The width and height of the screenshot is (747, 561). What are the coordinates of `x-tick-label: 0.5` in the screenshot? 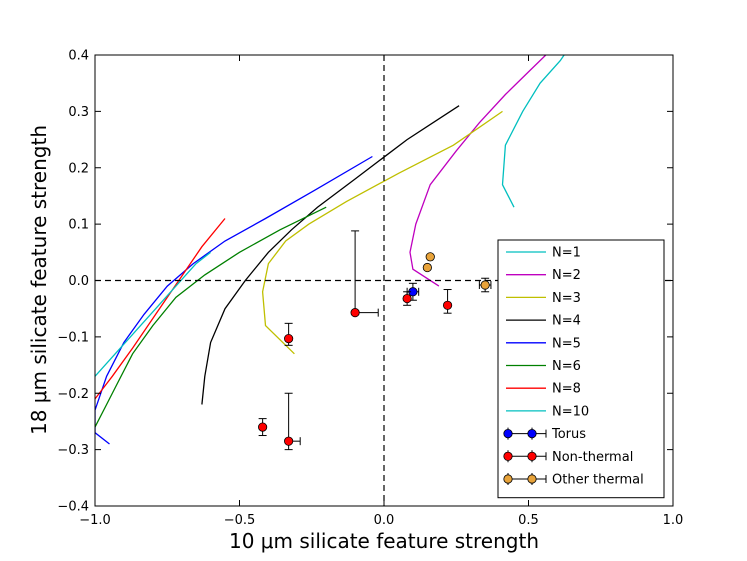 It's located at (528, 520).